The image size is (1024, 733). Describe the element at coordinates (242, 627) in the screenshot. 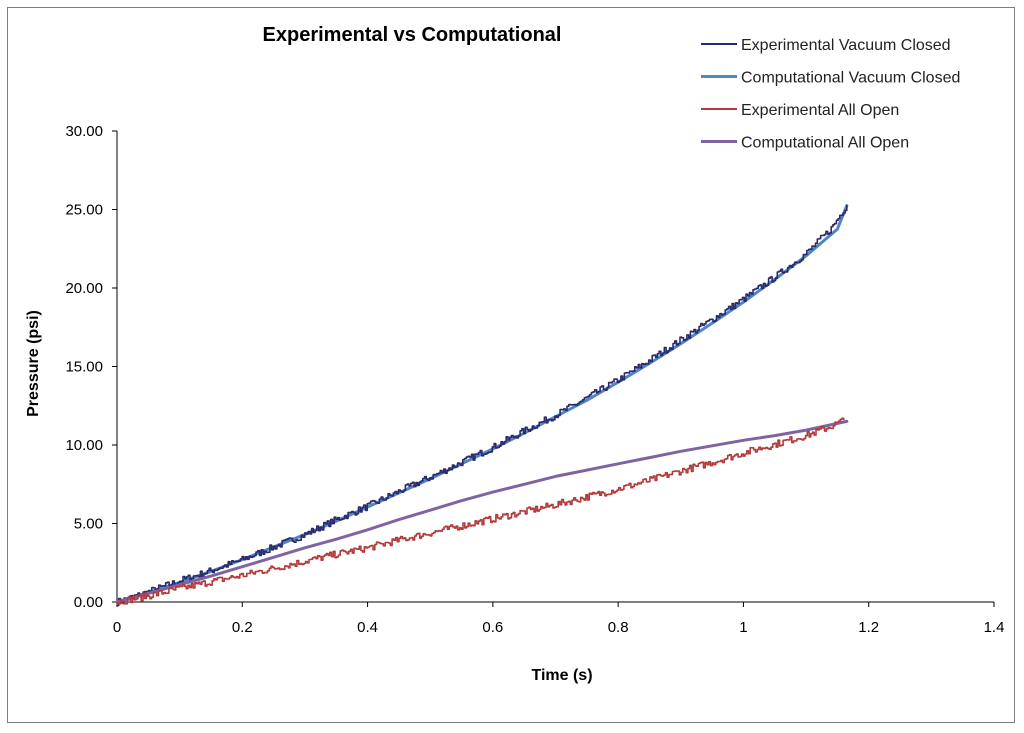

I see `x-tick-label: 0.2` at that location.